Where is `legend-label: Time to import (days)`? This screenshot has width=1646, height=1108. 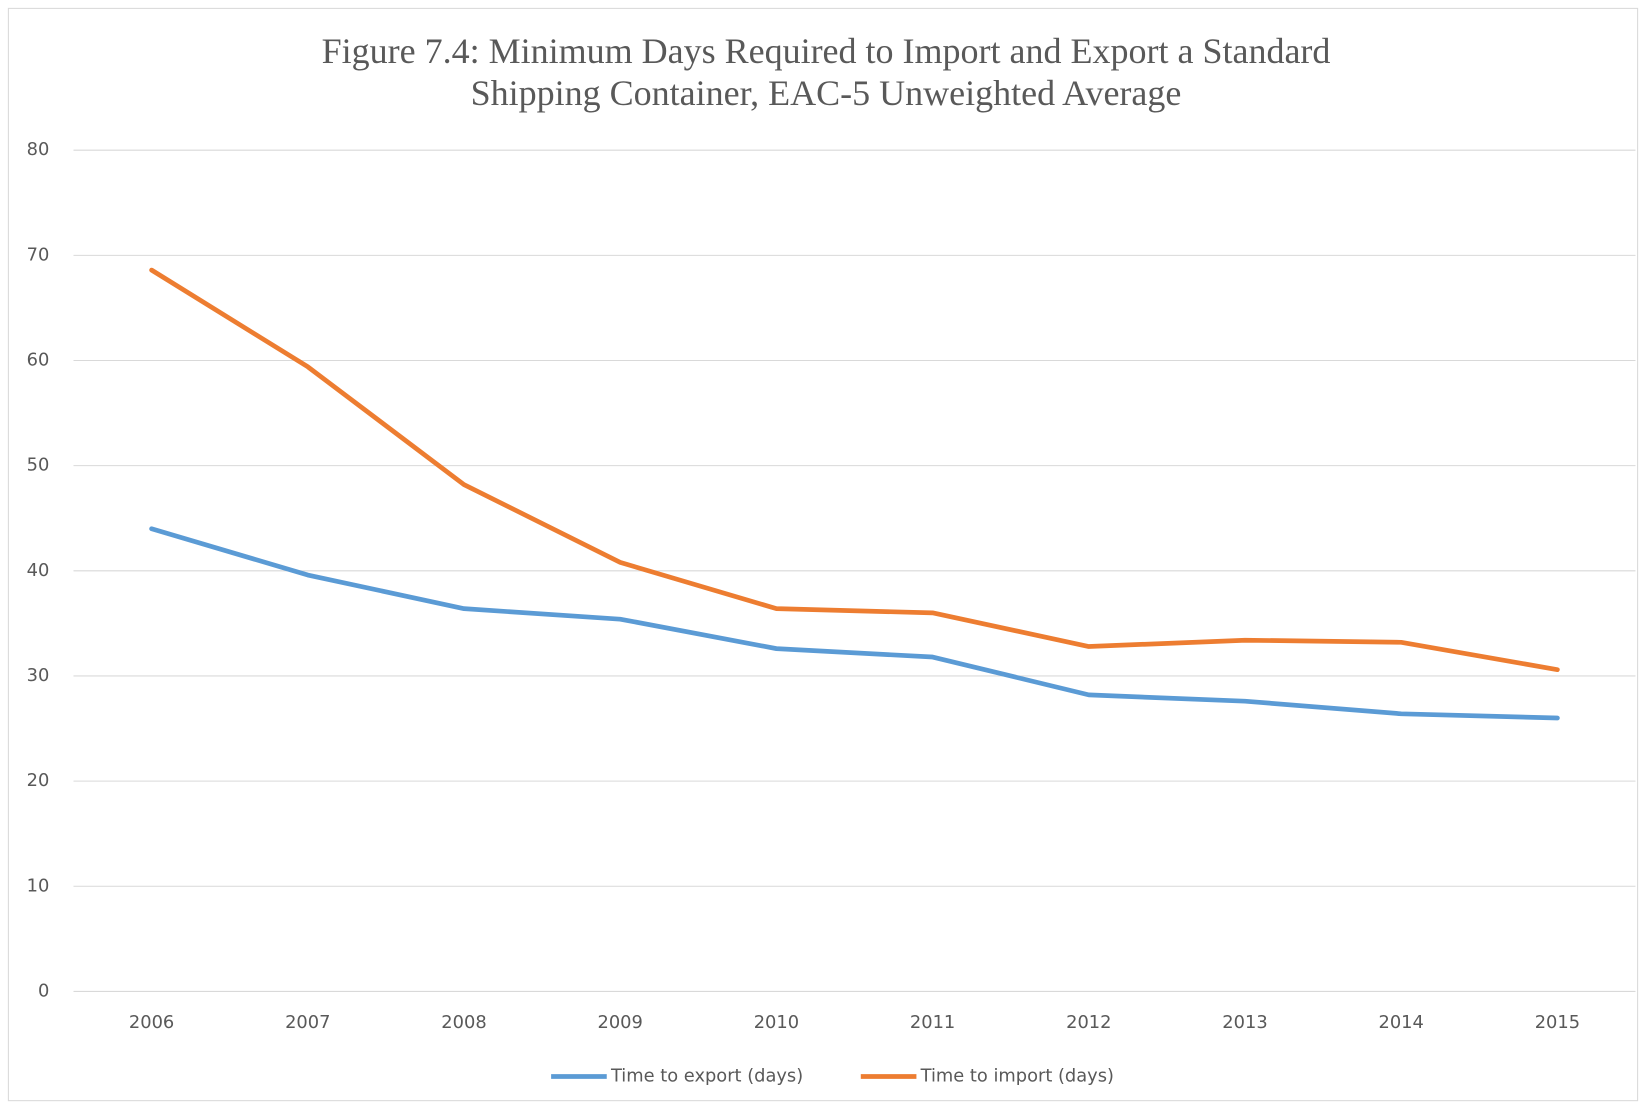 legend-label: Time to import (days) is located at coordinates (1017, 1075).